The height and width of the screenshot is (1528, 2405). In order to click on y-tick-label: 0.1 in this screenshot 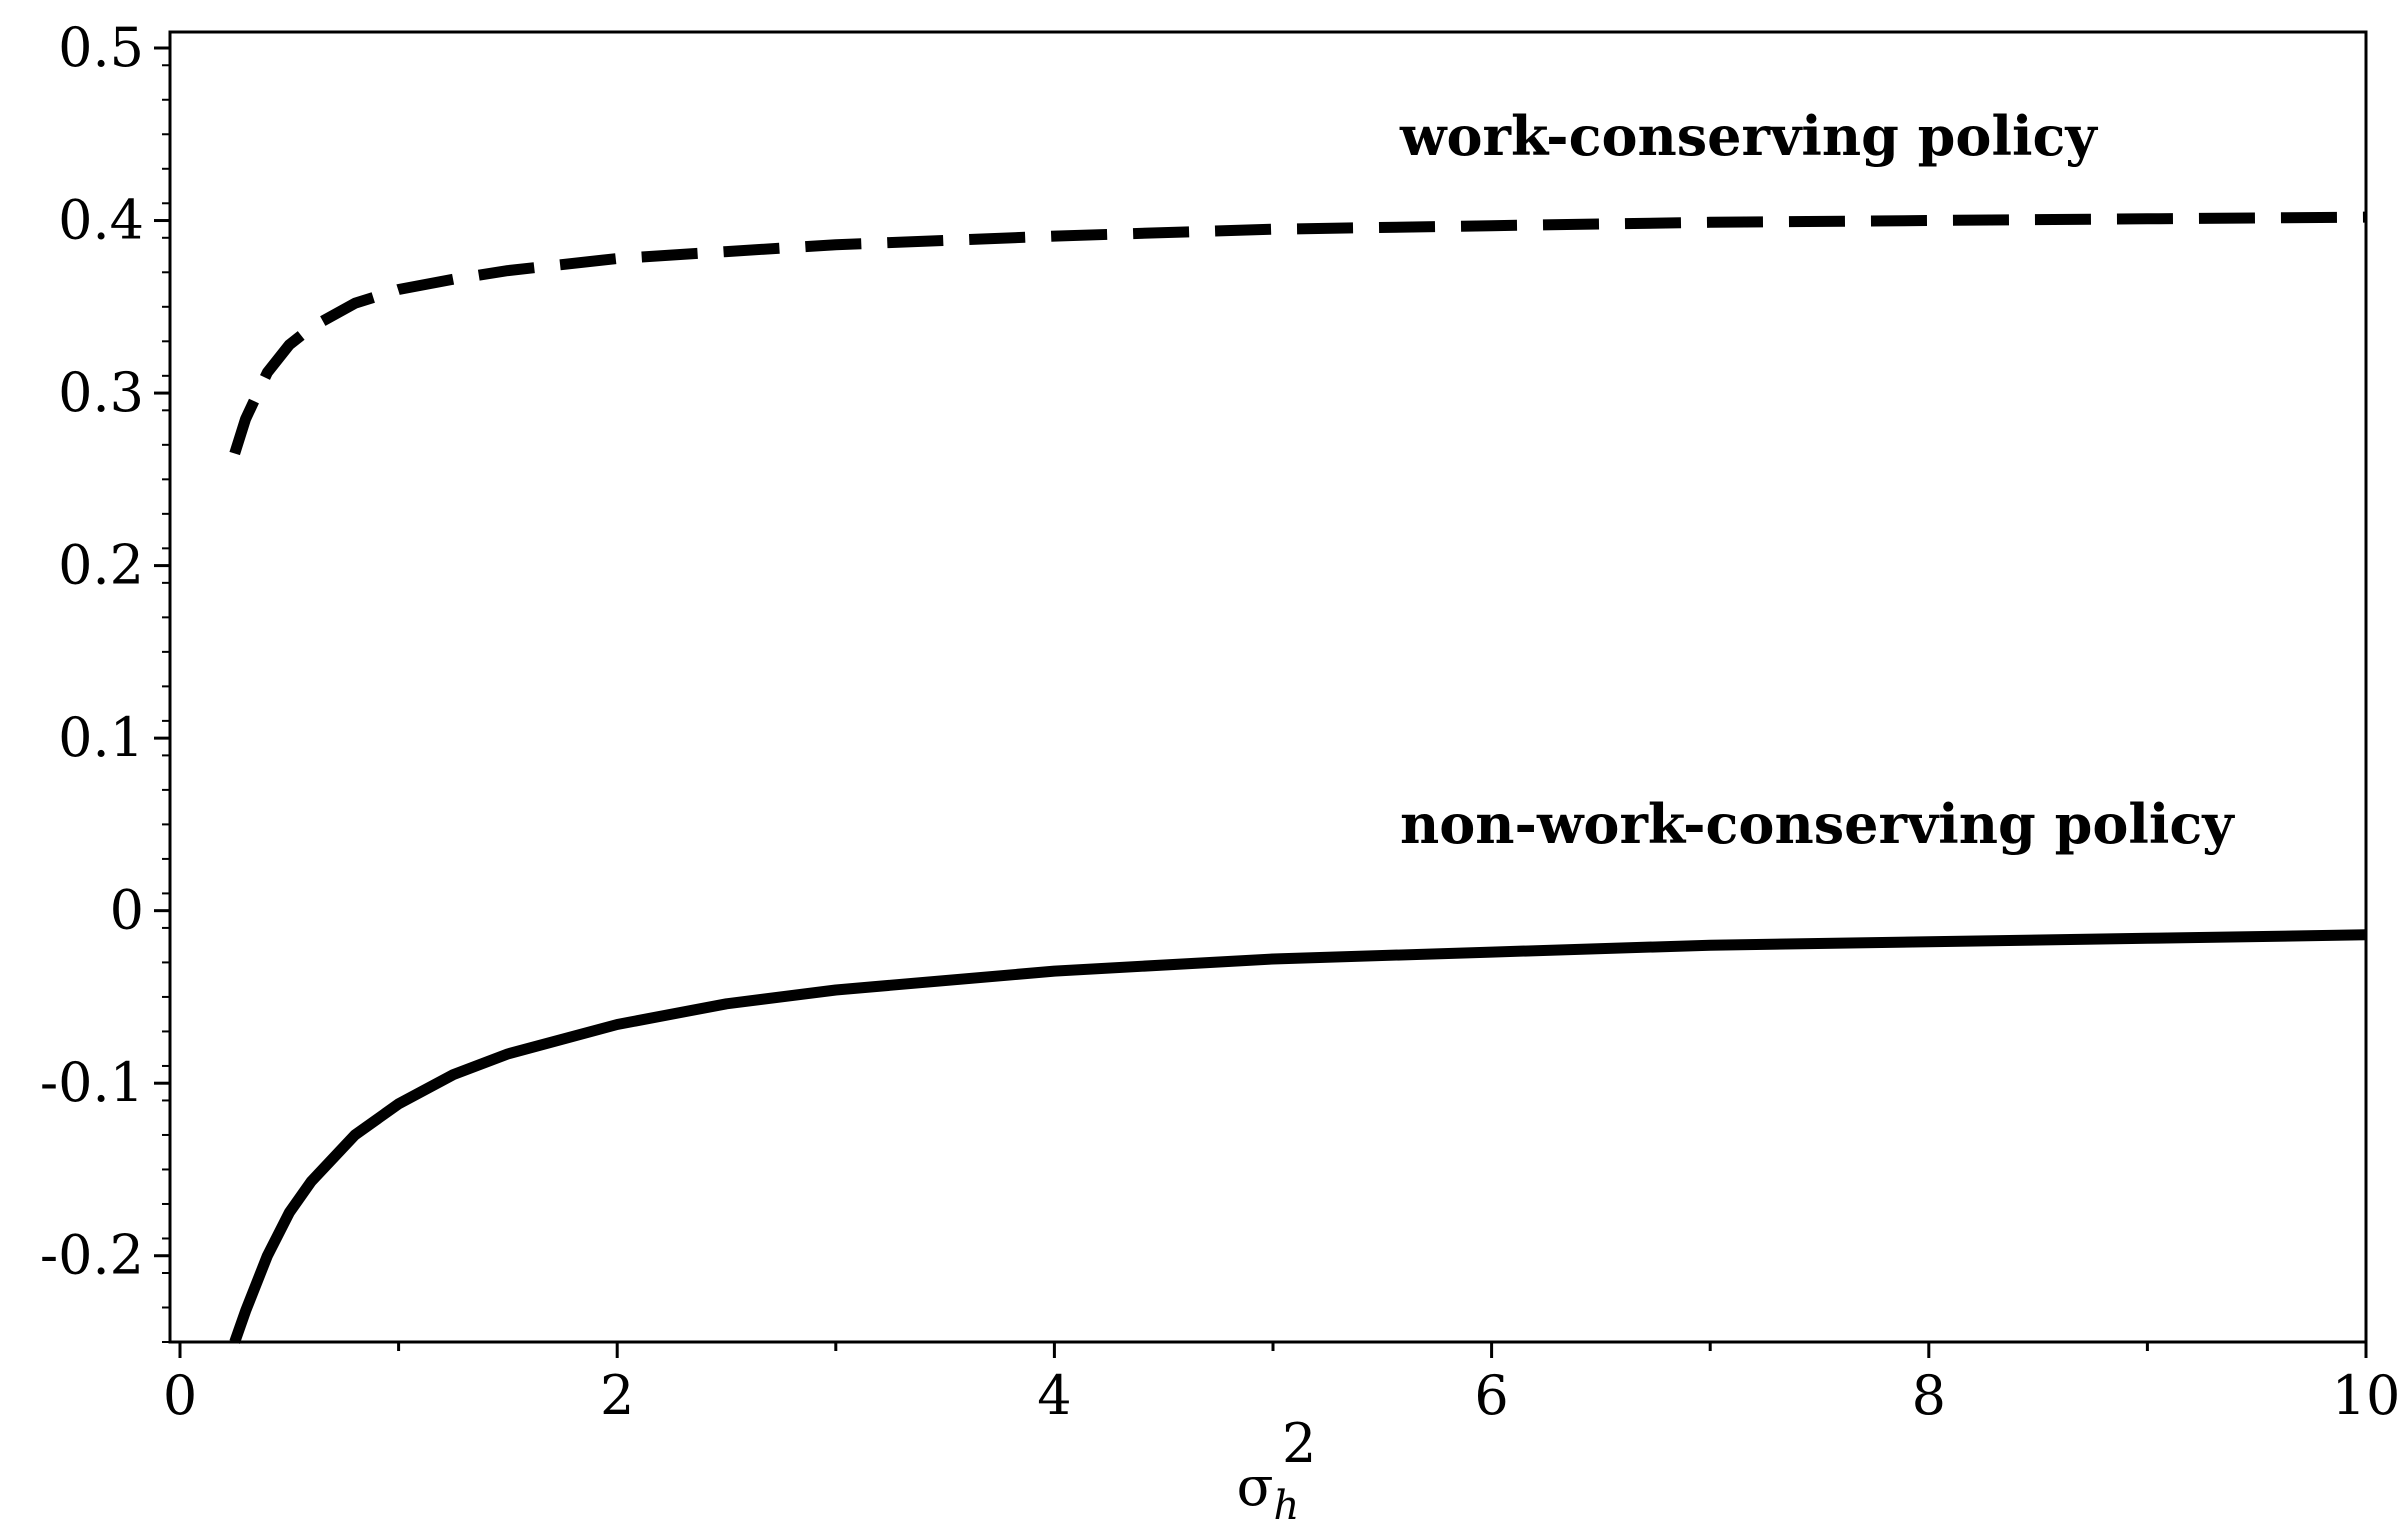, I will do `click(101, 737)`.